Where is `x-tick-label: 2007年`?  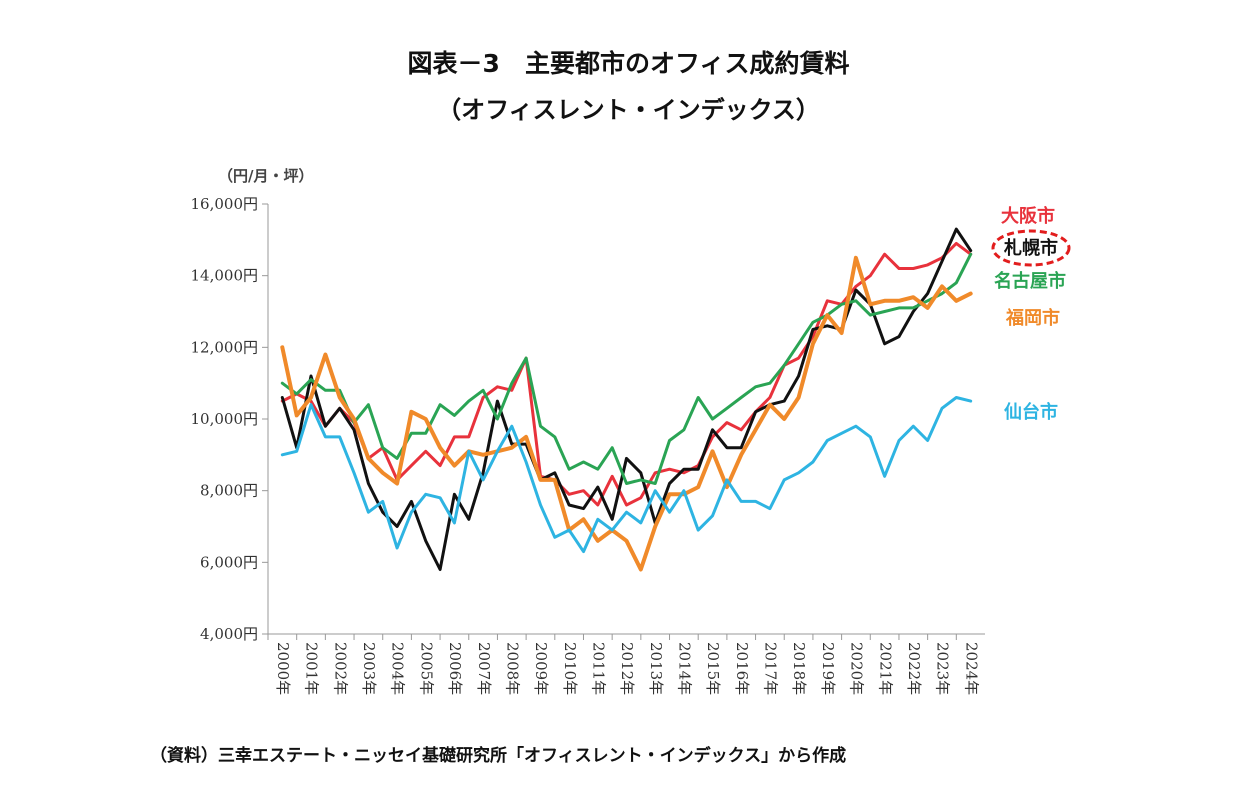
x-tick-label: 2007年 is located at coordinates (484, 668).